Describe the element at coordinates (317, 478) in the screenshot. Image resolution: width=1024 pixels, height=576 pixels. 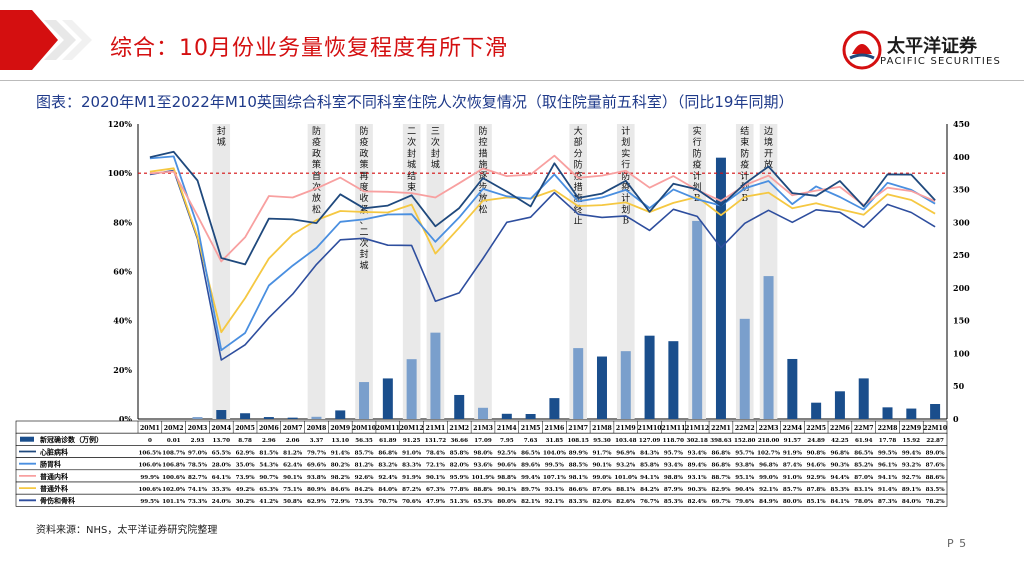
I see `table-cell: 93.8%` at that location.